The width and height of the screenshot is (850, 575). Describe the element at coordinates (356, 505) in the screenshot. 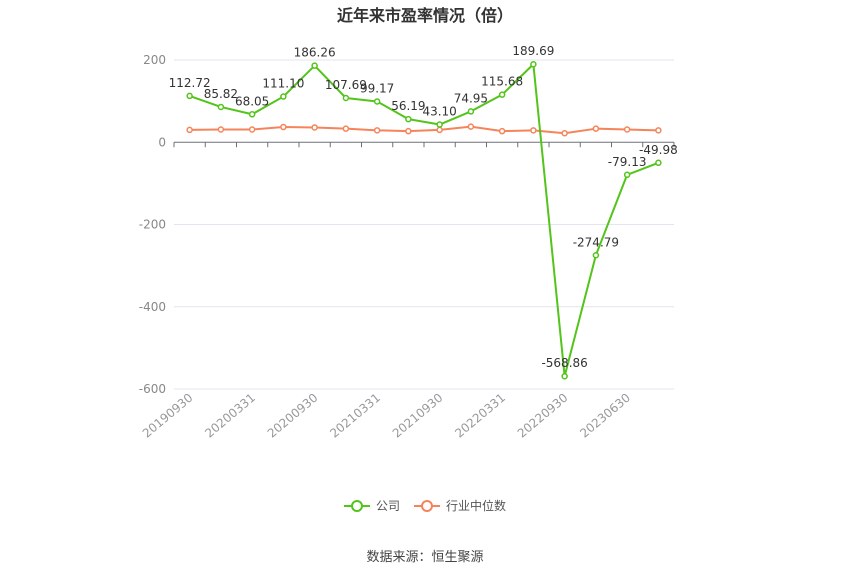

I see `legend-company-marker-icon` at that location.